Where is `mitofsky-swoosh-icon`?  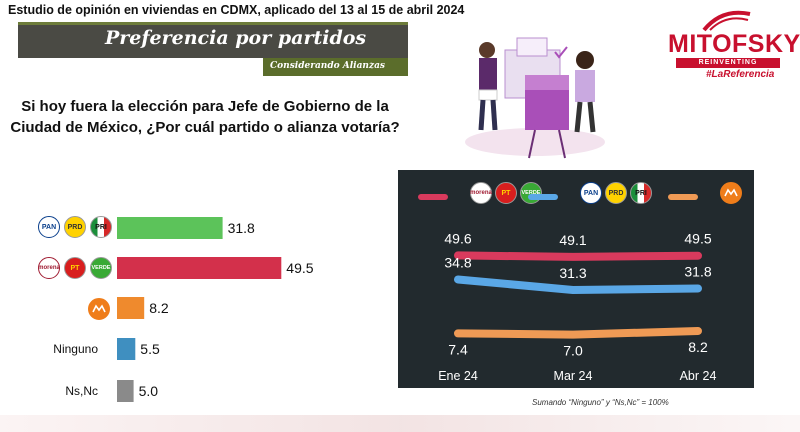 mitofsky-swoosh-icon is located at coordinates (726, 21).